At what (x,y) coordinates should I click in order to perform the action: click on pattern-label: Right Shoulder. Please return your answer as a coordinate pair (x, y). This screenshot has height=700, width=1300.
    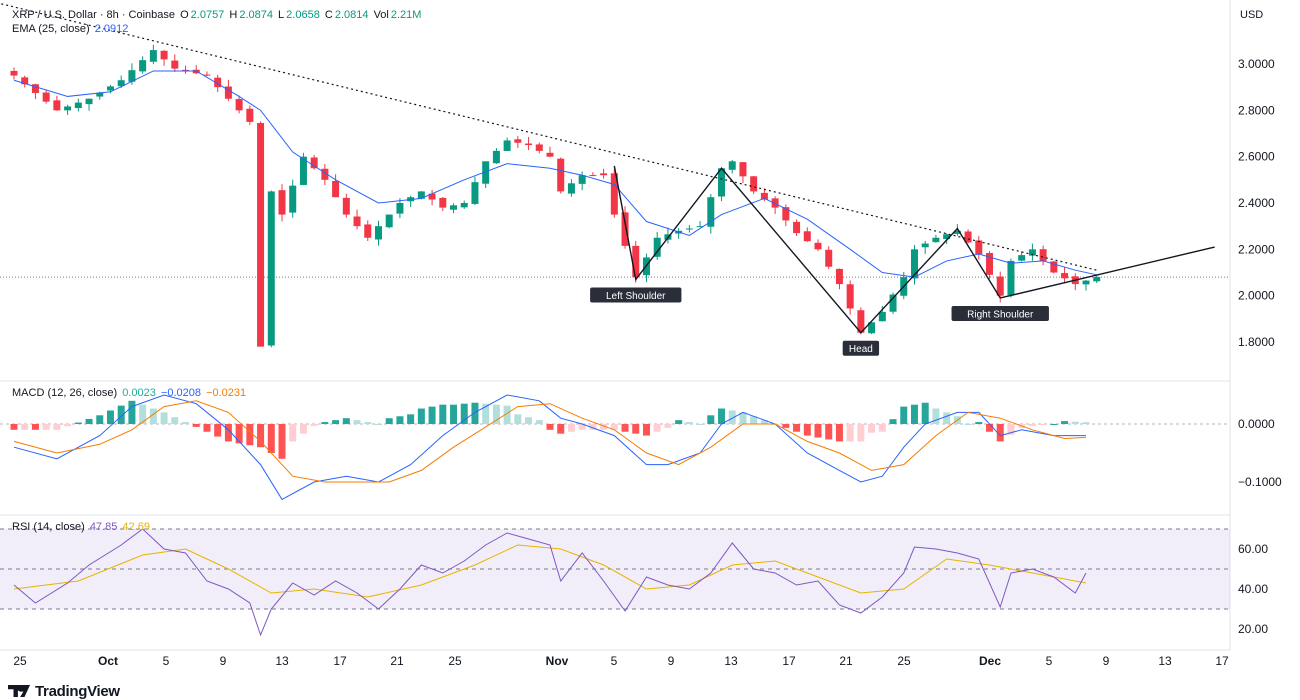
    Looking at the image, I should click on (1000, 313).